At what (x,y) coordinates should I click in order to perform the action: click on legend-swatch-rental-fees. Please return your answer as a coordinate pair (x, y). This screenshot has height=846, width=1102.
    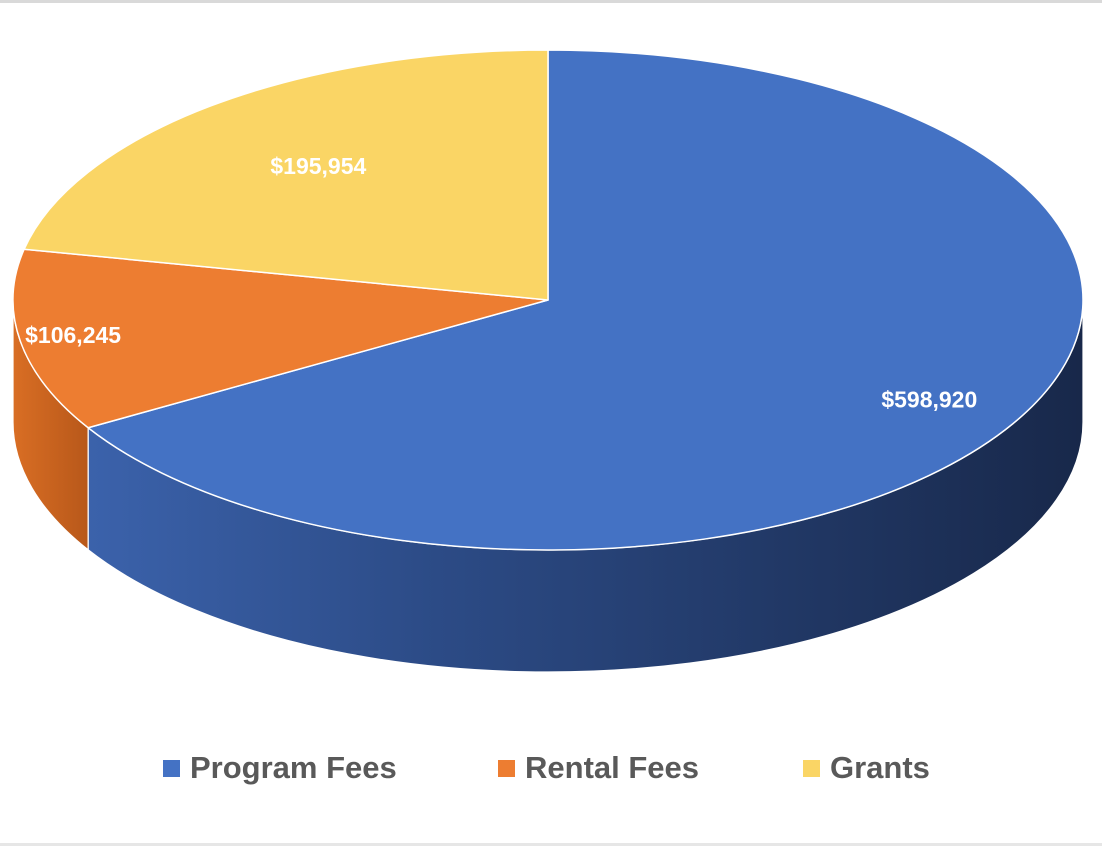
    Looking at the image, I should click on (506, 768).